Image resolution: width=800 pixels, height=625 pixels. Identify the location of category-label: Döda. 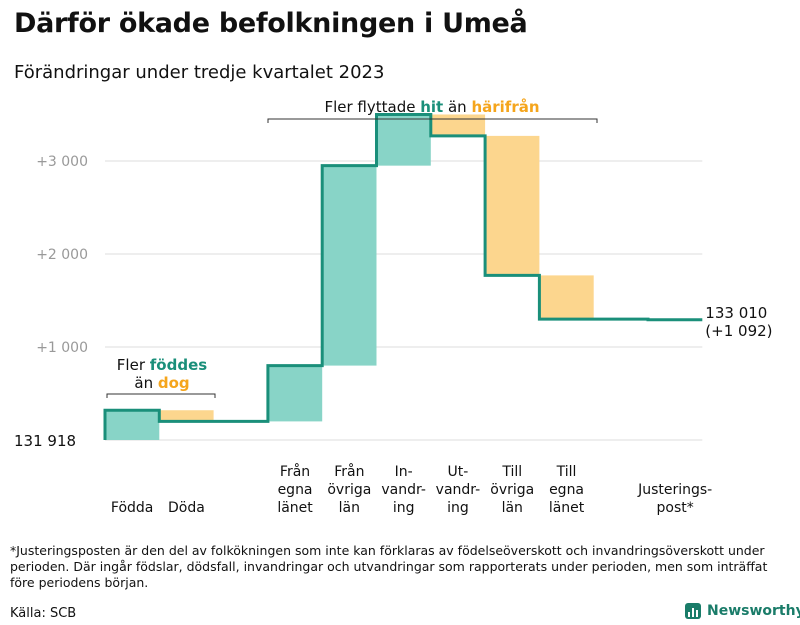
(186, 508).